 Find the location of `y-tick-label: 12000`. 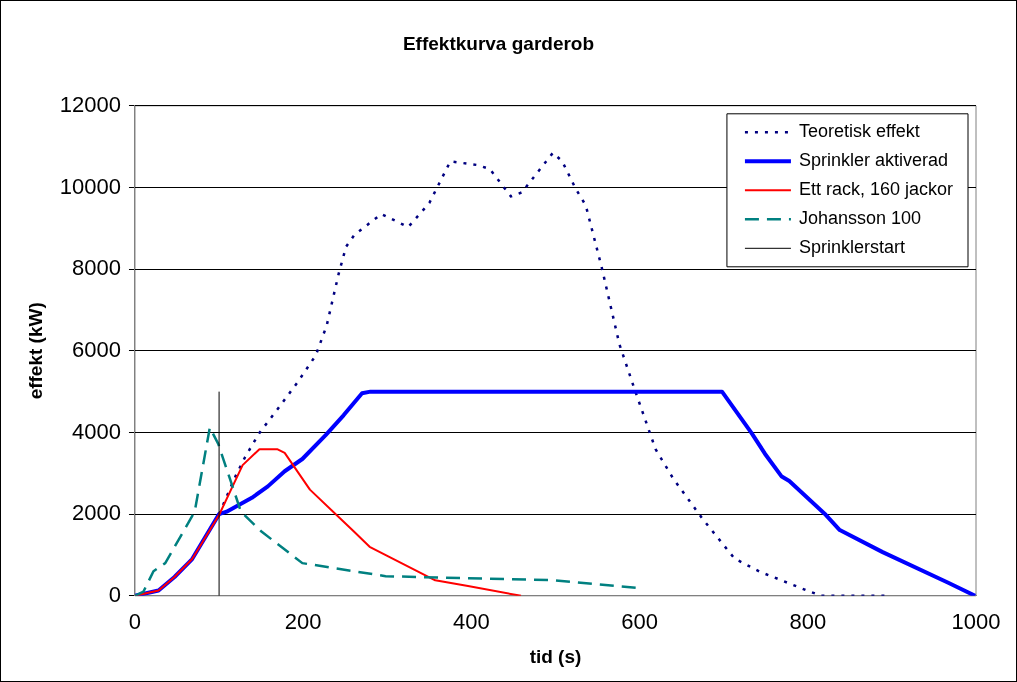

y-tick-label: 12000 is located at coordinates (90, 104).